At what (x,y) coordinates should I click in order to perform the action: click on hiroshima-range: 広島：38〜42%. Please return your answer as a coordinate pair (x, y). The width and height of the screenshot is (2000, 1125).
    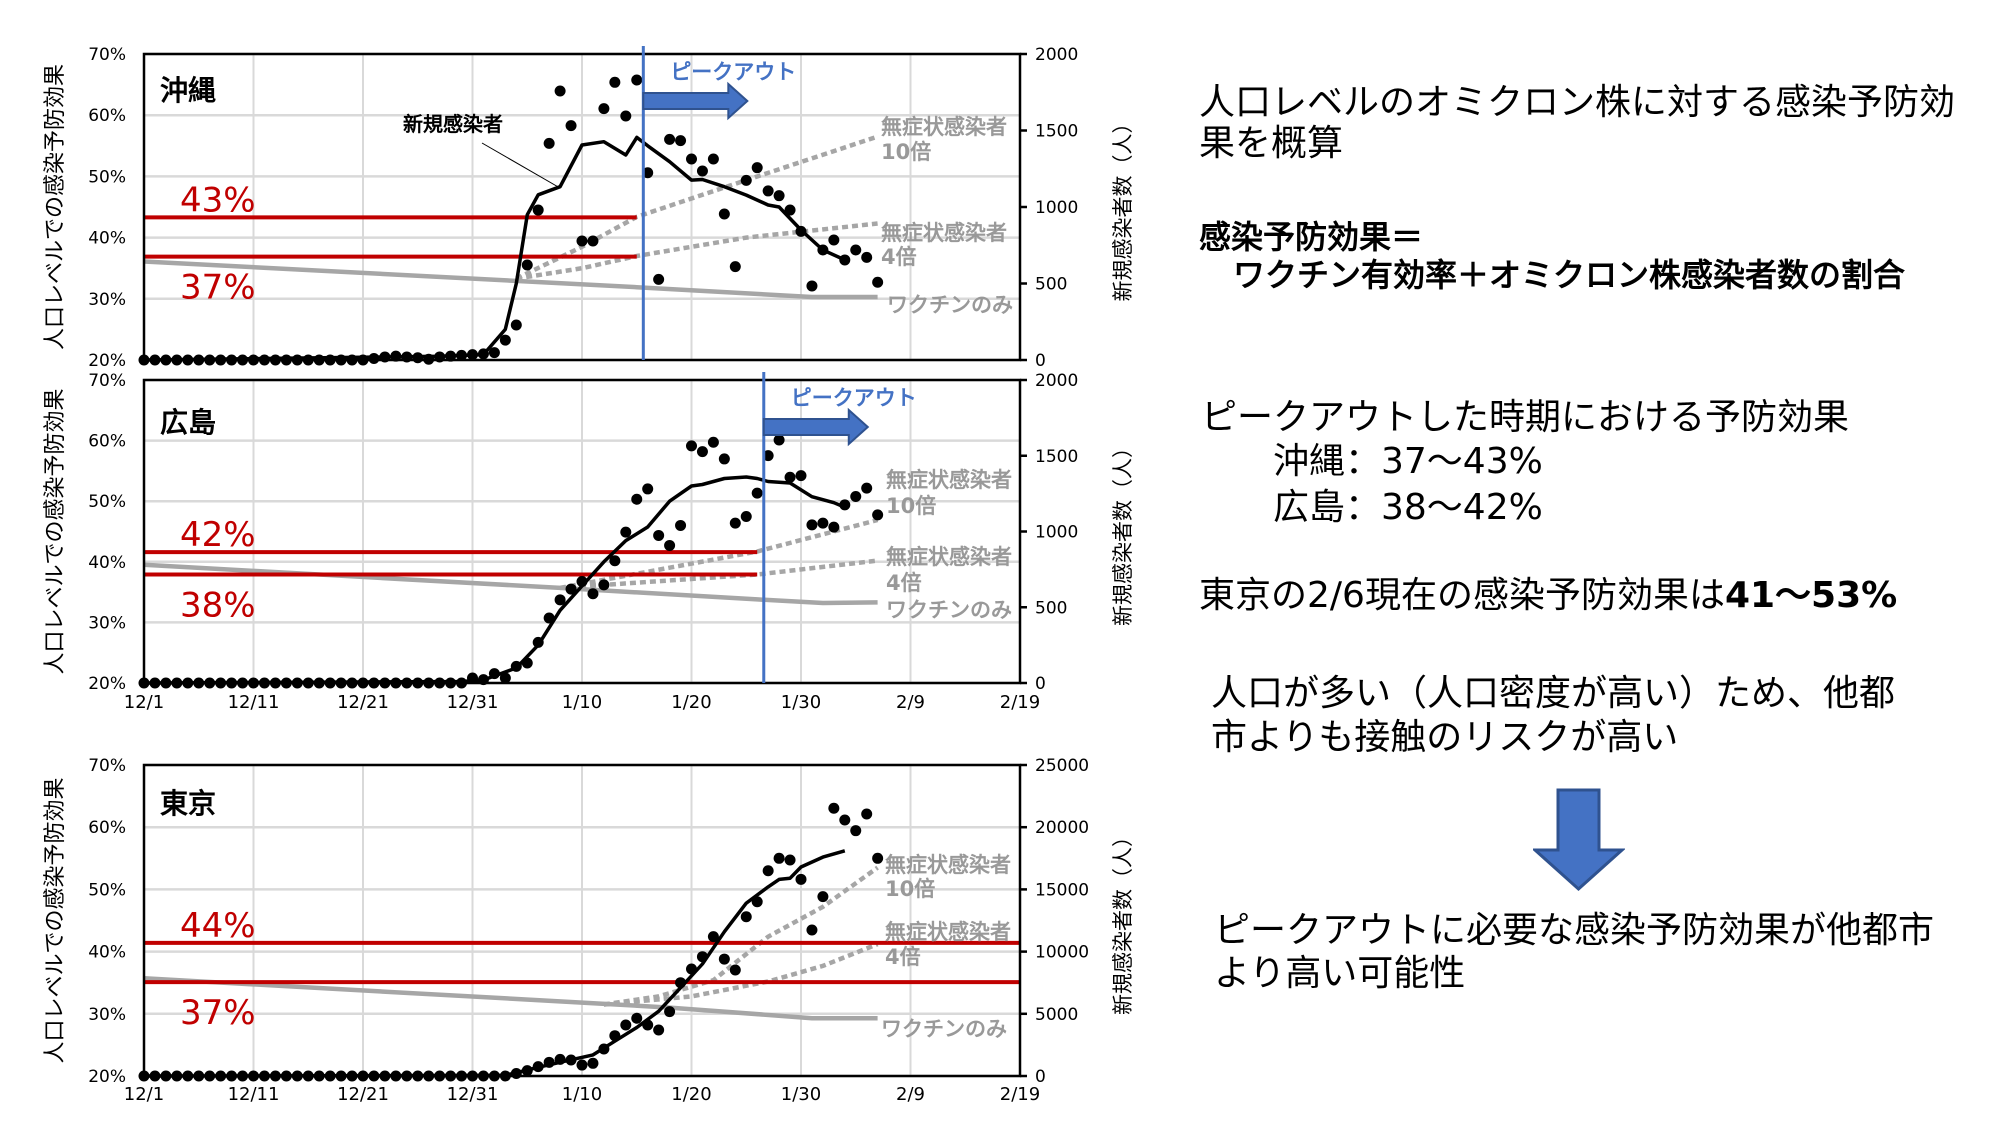
    Looking at the image, I should click on (1408, 507).